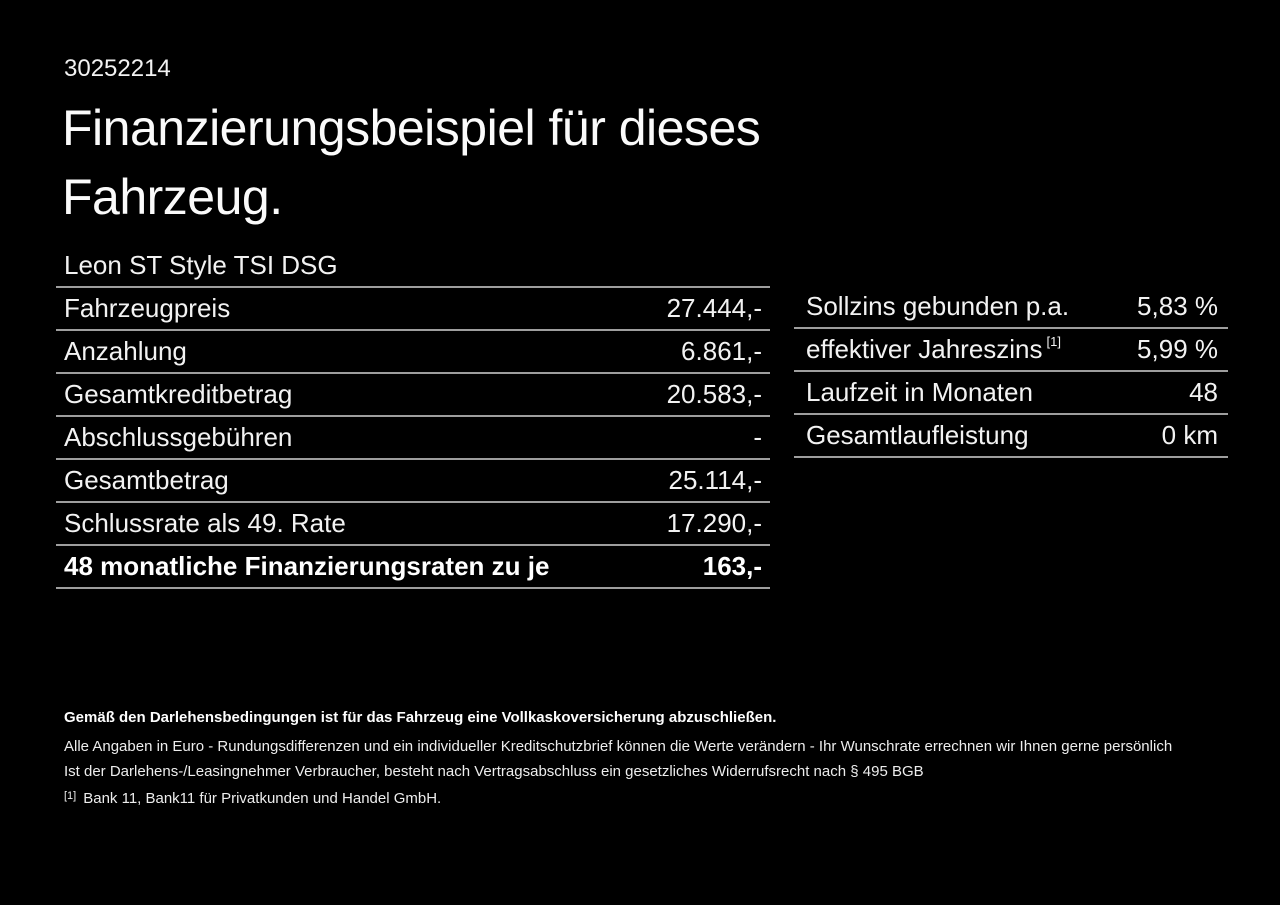  I want to click on table-row-anzahlung: Anzahlung 6.861,-, so click(413, 352).